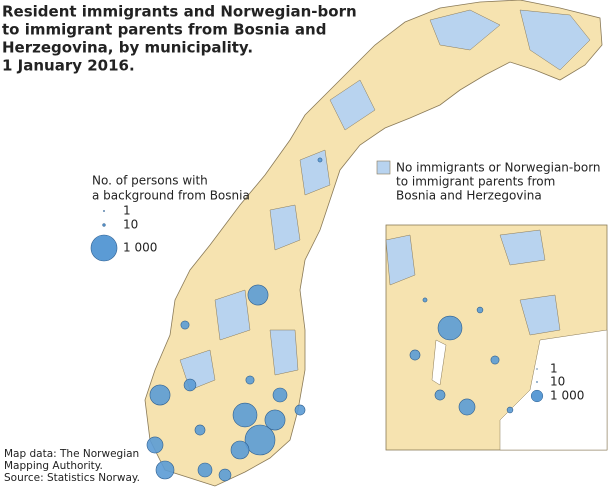 Image resolution: width=610 pixels, height=492 pixels. I want to click on source-line: Mapping Authority., so click(53, 466).